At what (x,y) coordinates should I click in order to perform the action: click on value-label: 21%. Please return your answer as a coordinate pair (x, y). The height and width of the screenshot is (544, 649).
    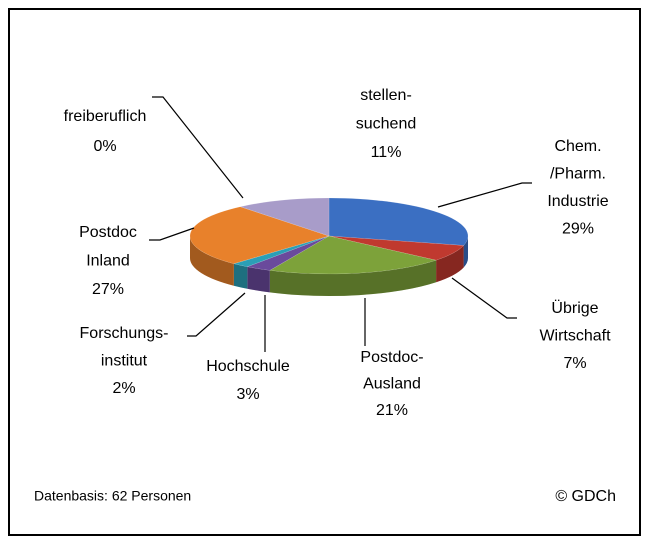
    Looking at the image, I should click on (392, 410).